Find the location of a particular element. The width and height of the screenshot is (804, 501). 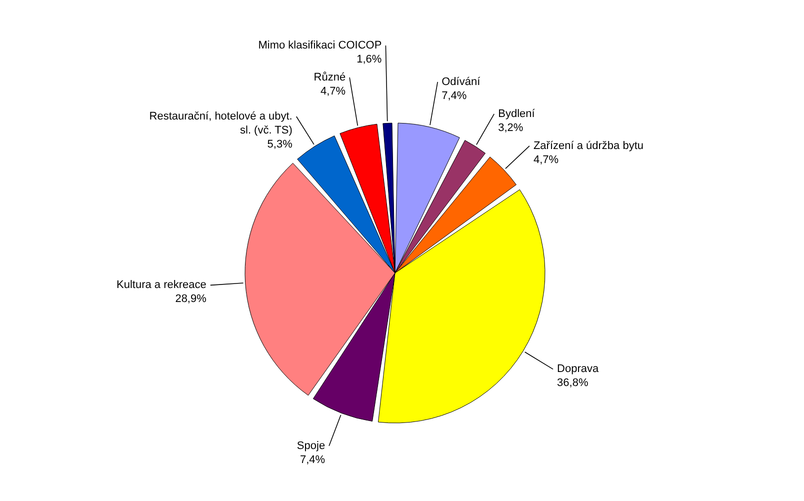

data-label: 36,8% is located at coordinates (572, 383).